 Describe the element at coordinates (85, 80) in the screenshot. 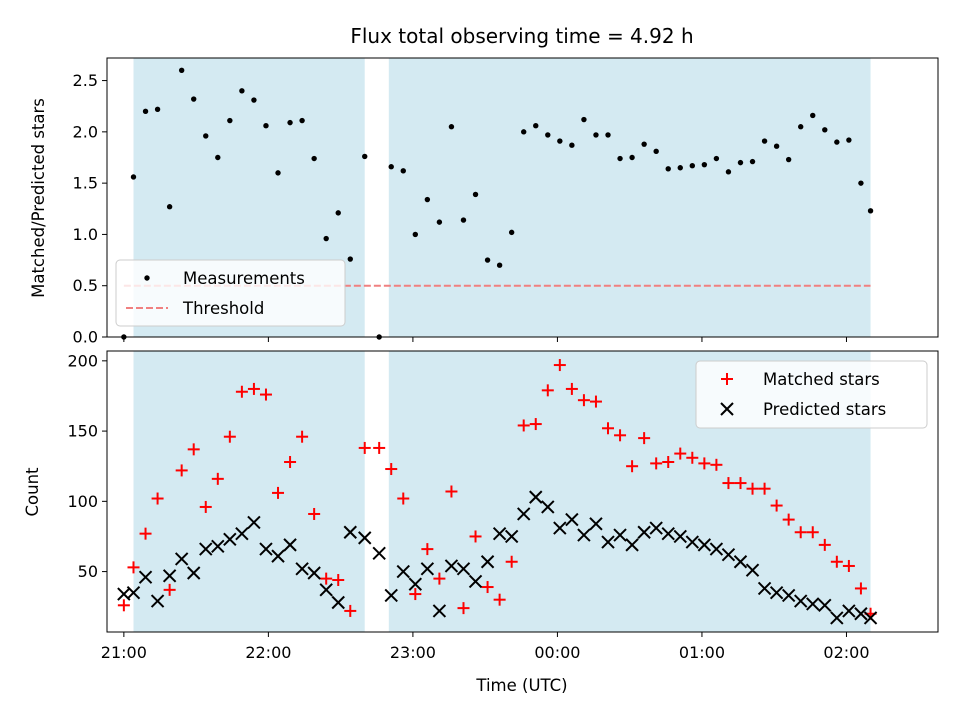

I see `top-y-tick-label: 2.5` at that location.